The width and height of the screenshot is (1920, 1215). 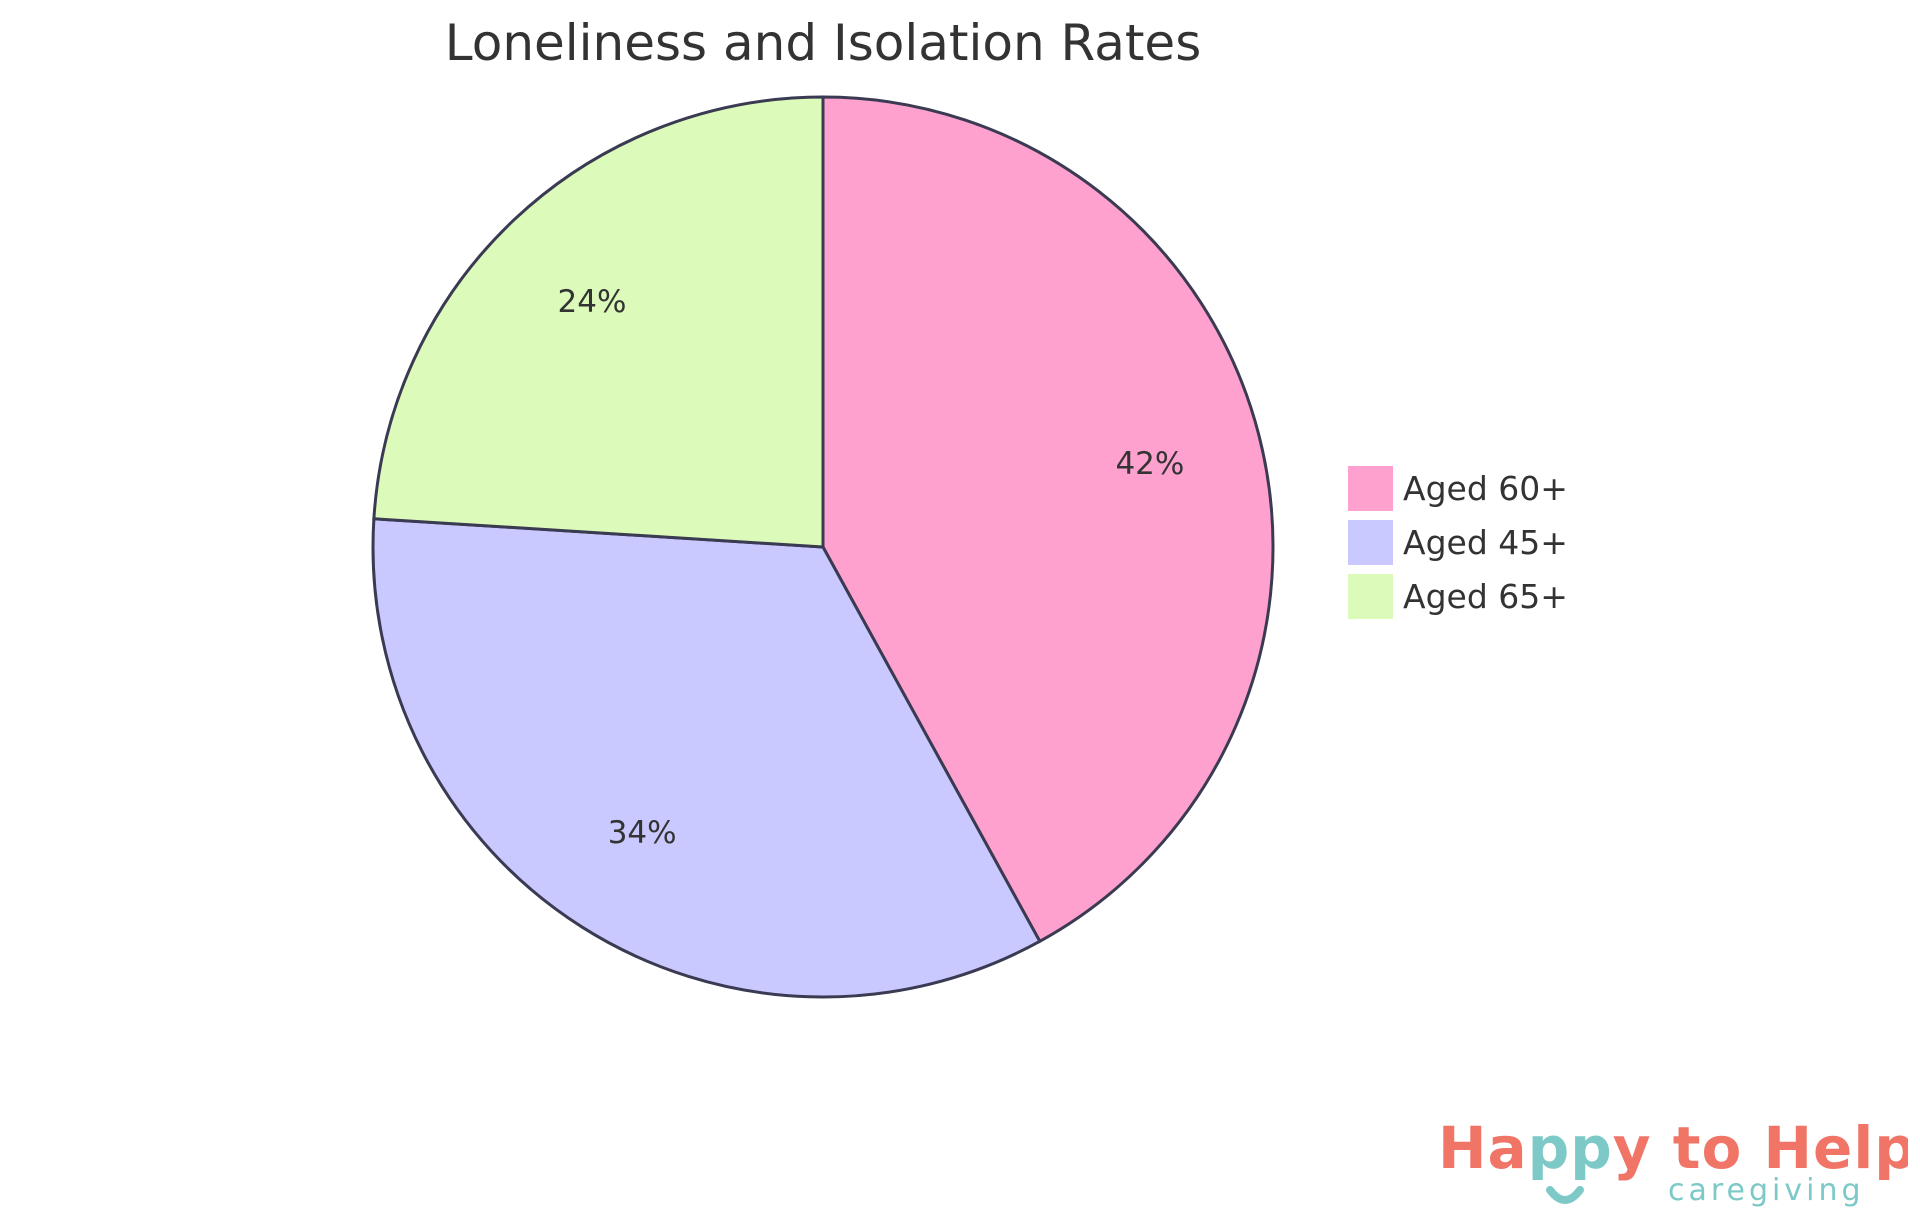 I want to click on pie-slice-aged-45-, so click(x=706, y=758).